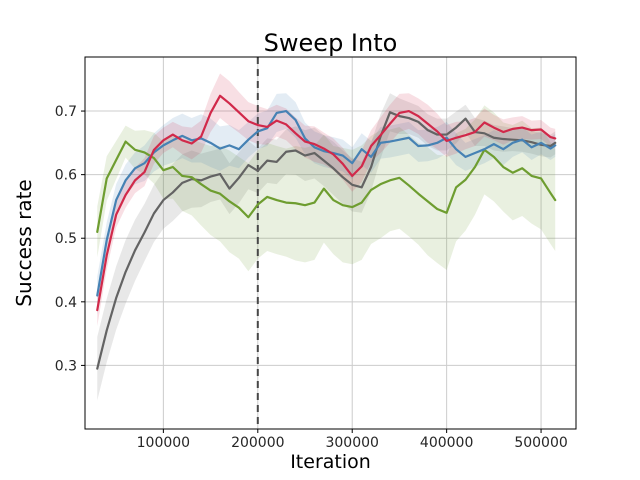 The image size is (640, 480). I want to click on x-axis-label: Iteration, so click(330, 462).